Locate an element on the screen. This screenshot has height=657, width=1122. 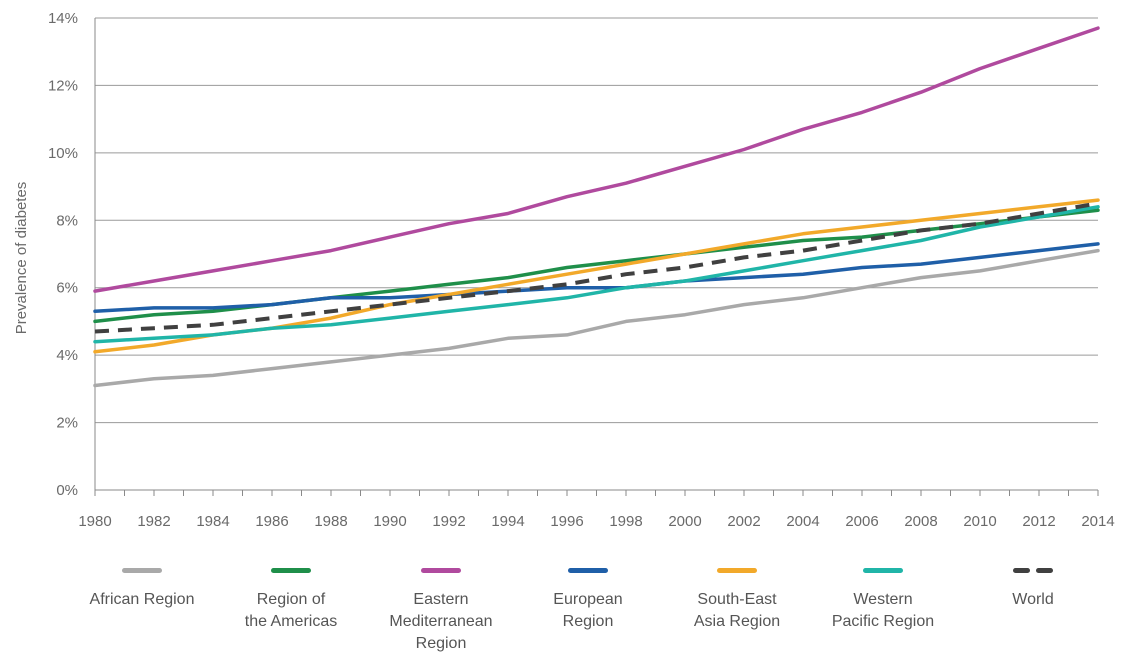
x-tick-label: 2010 is located at coordinates (979, 521).